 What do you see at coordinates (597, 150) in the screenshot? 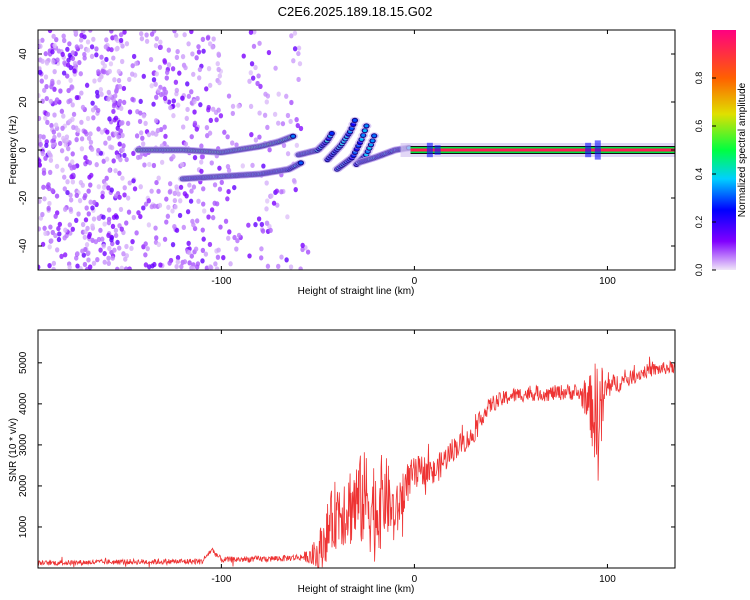
I see `signal-bump` at bounding box center [597, 150].